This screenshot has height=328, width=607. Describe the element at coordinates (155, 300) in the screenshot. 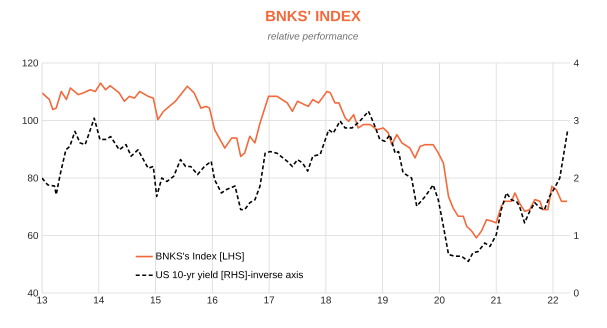

I see `x-tick-label: 15` at that location.